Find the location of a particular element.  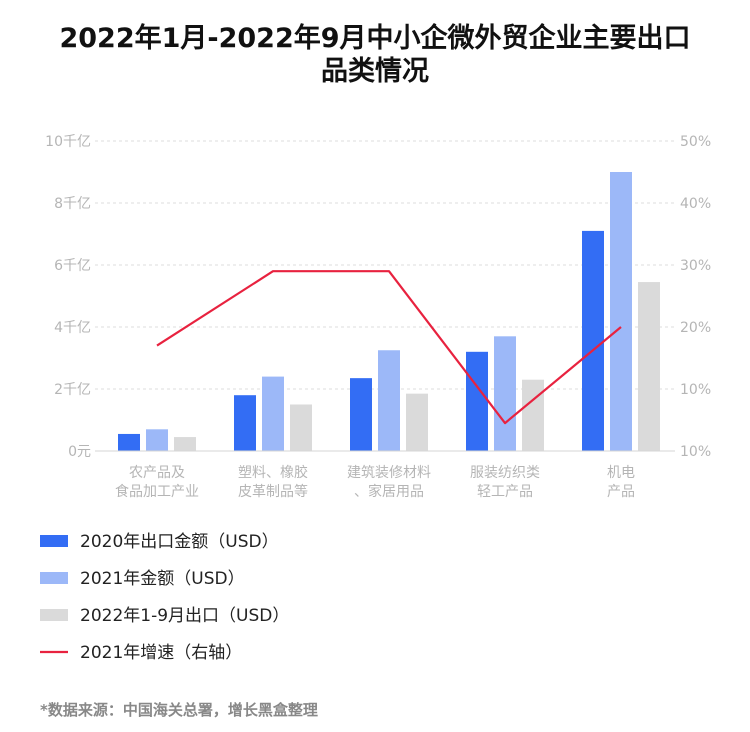

chart-title-line-1: 2022年1月-2022年9月中小企微外贸企业主要出口 is located at coordinates (374, 38).